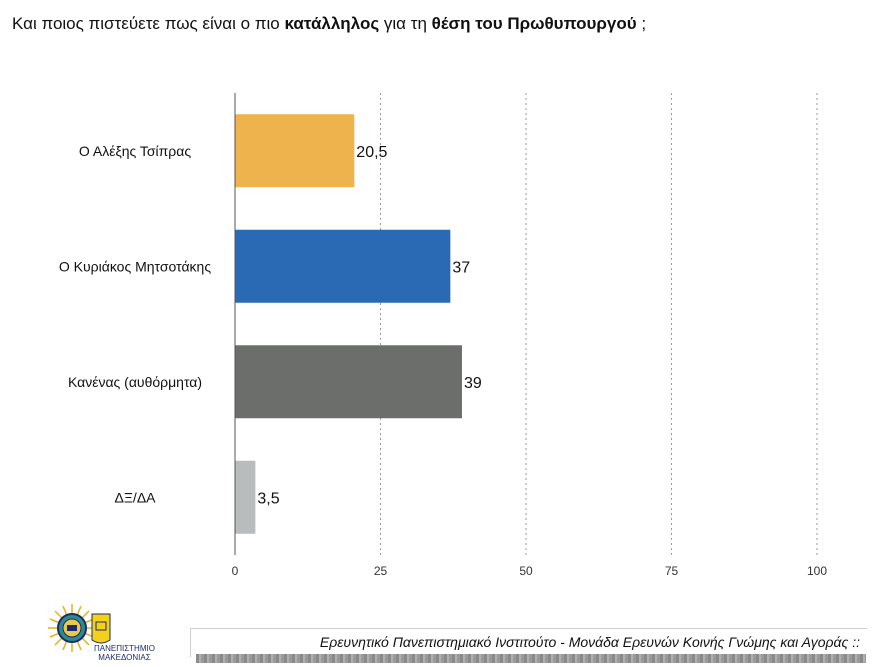 This screenshot has height=667, width=872. What do you see at coordinates (641, 23) in the screenshot?
I see `title-part-3: ;` at bounding box center [641, 23].